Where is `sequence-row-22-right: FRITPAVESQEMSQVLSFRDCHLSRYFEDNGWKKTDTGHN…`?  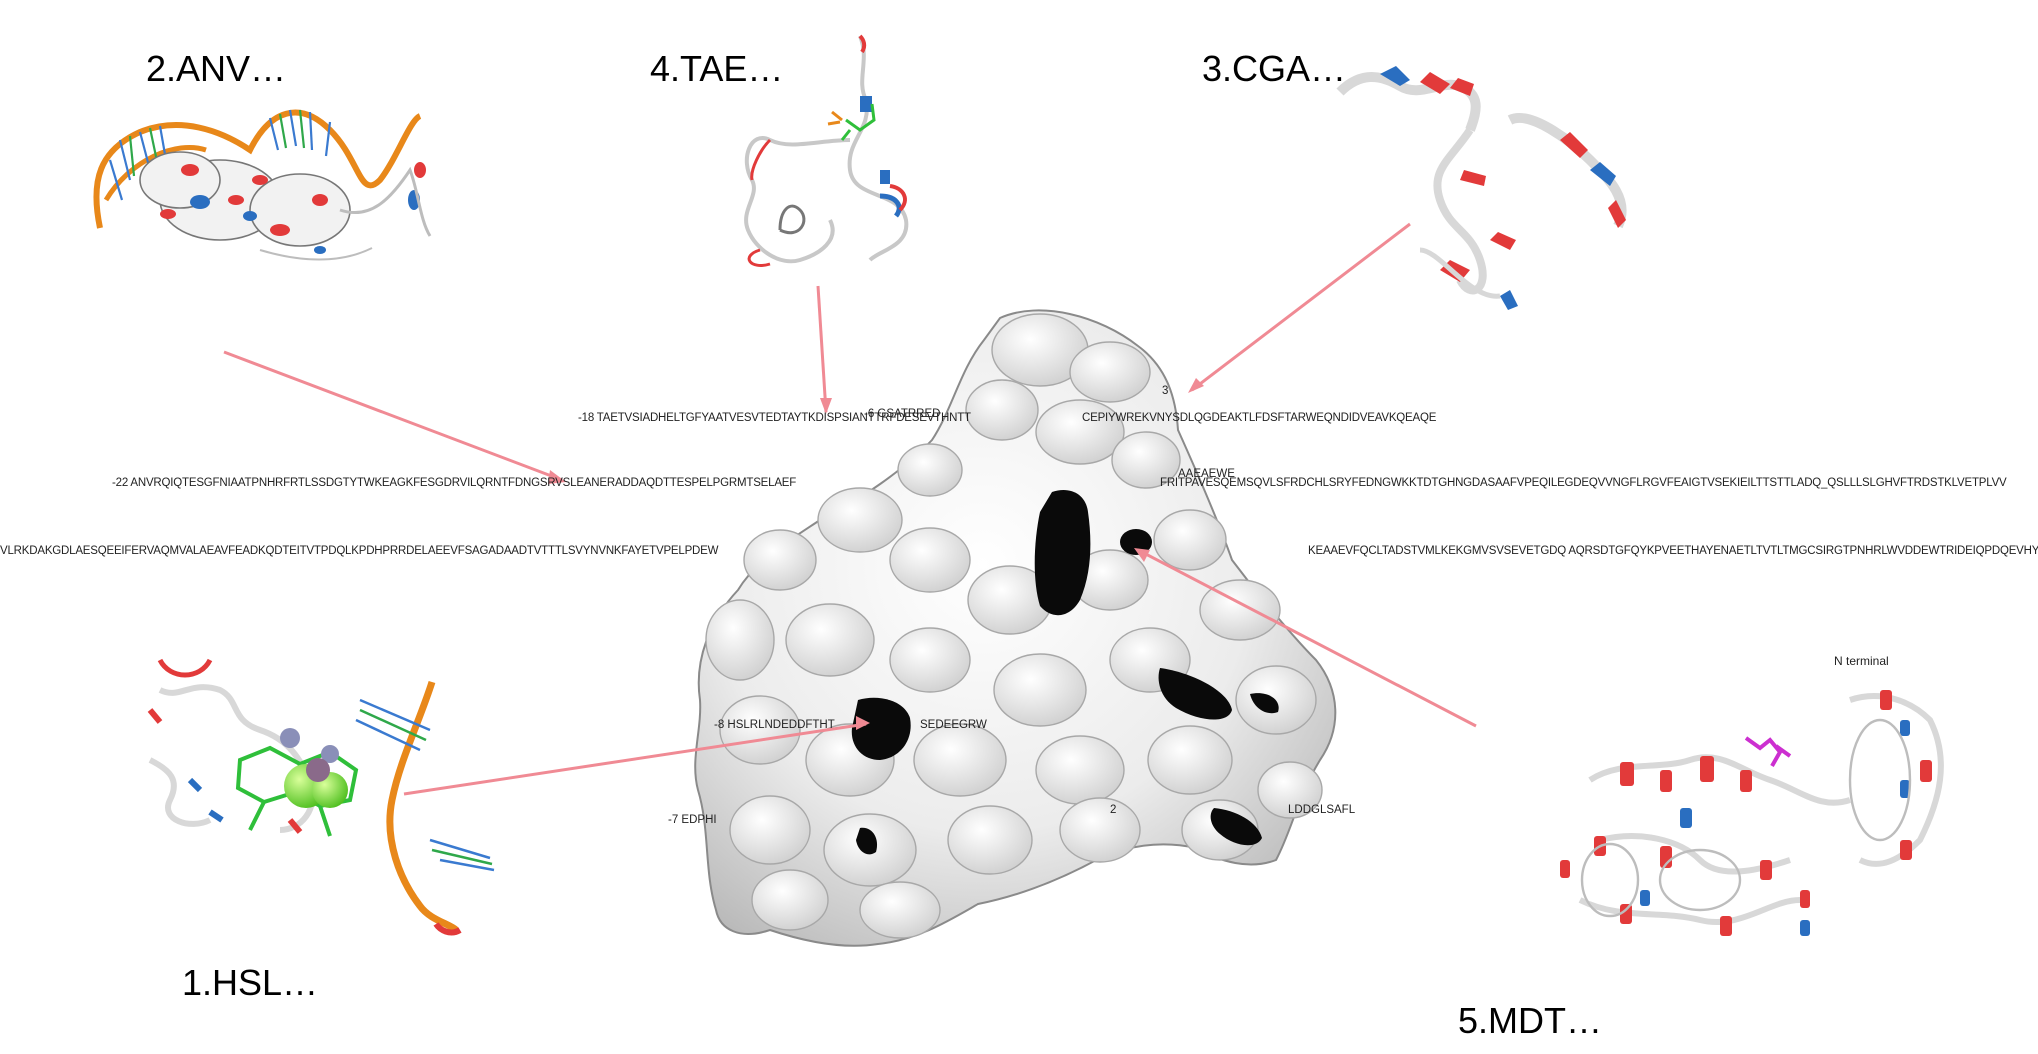 sequence-row-22-right: FRITPAVESQEMSQVLSFRDCHLSRYFEDNGWKKTDTGHN… is located at coordinates (1583, 483).